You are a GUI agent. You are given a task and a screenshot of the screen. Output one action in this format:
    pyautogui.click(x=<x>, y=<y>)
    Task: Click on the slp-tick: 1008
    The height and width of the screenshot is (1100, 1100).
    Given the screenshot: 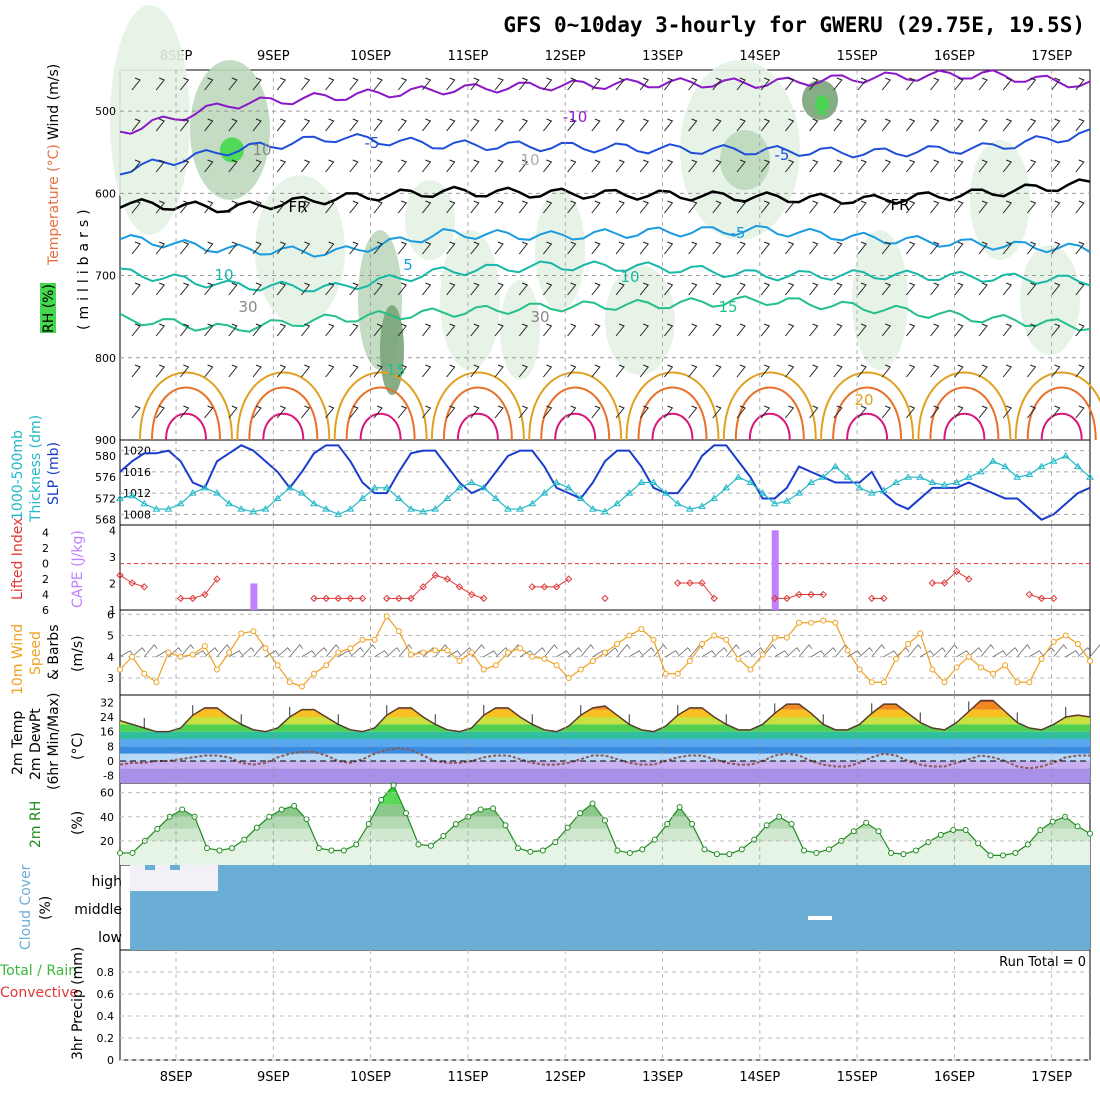 What is the action you would take?
    pyautogui.click(x=137, y=514)
    